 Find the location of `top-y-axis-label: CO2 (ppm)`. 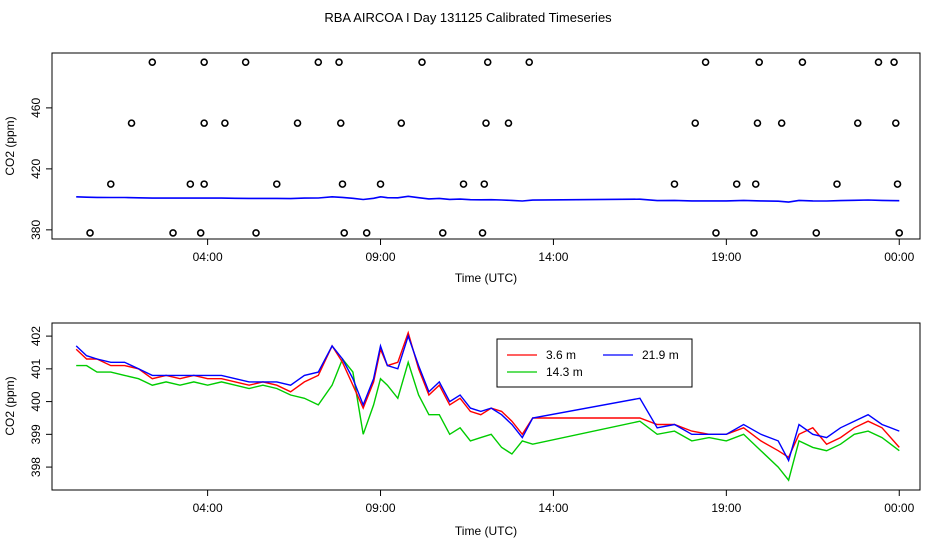

top-y-axis-label: CO2 (ppm) is located at coordinates (10, 145).